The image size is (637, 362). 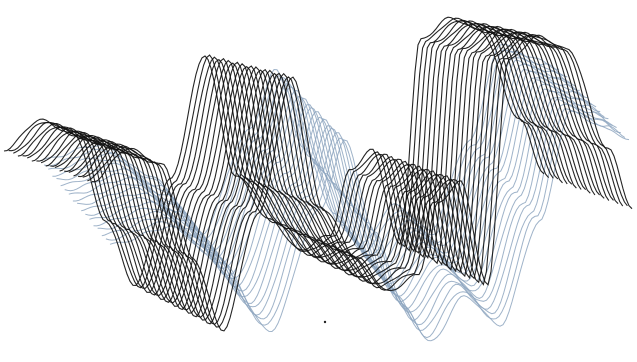 What do you see at coordinates (325, 322) in the screenshot?
I see `small-dot` at bounding box center [325, 322].